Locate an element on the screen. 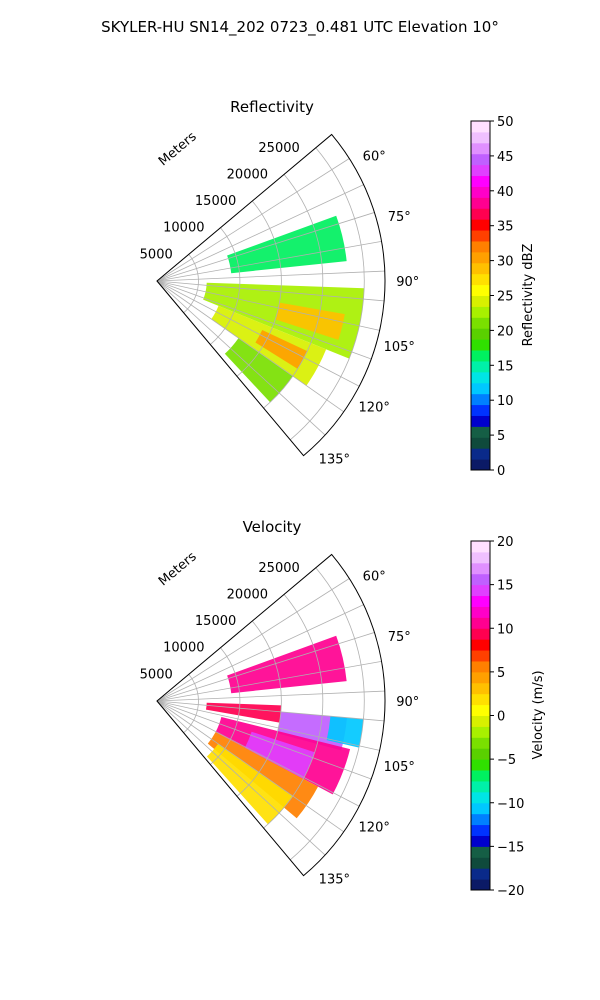 The width and height of the screenshot is (600, 1000). velocity-angle-tick-label: 135° is located at coordinates (334, 879).